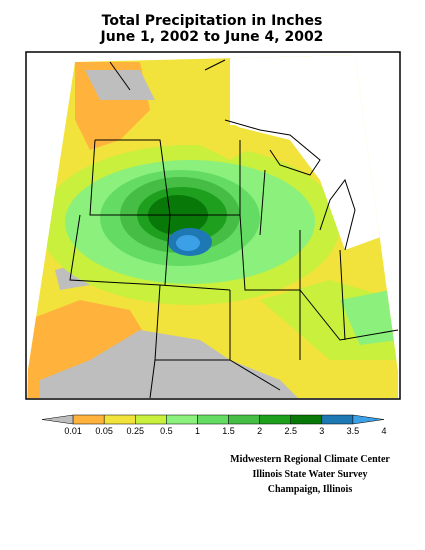  What do you see at coordinates (353, 431) in the screenshot?
I see `legend-label: 3.5` at bounding box center [353, 431].